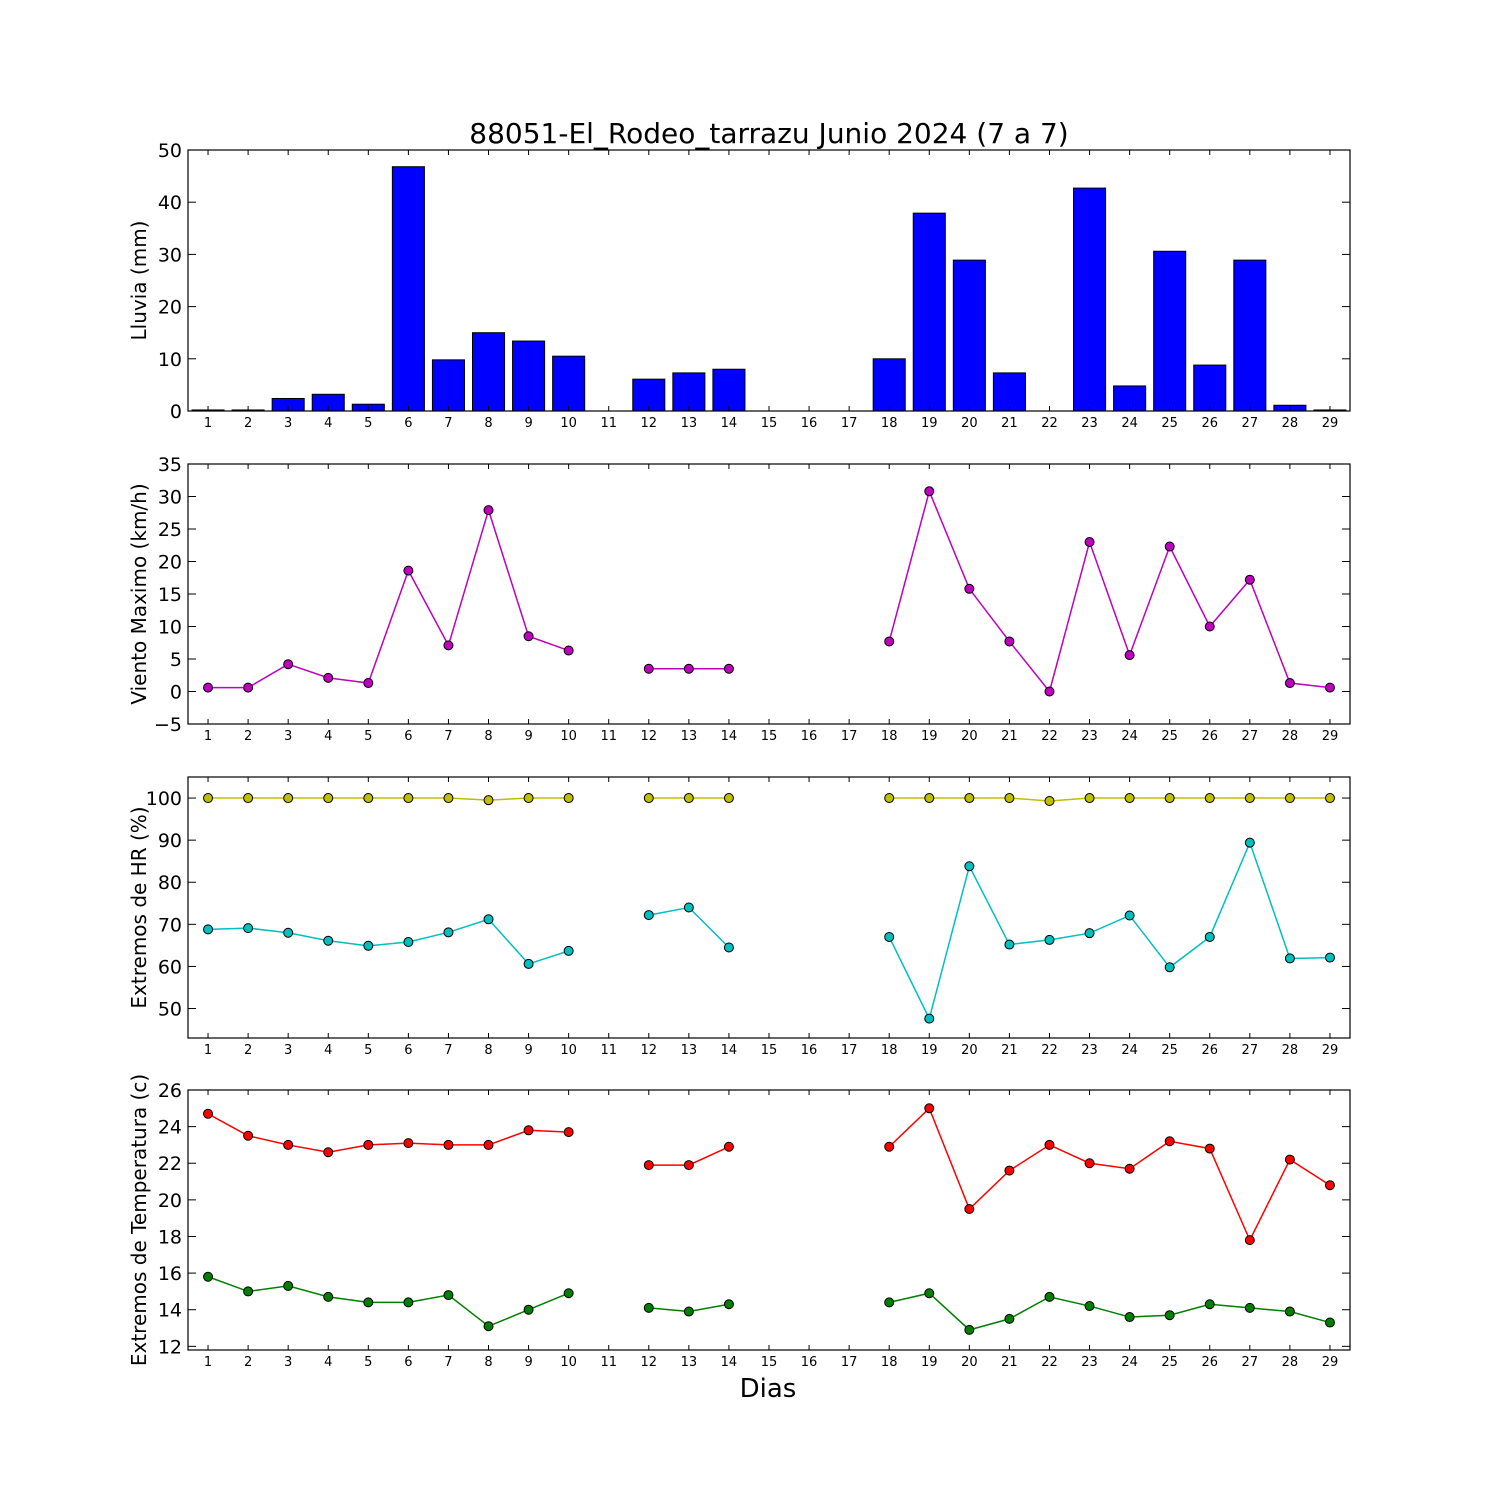  I want to click on y-axis-ticks: −5 0 5 10 15 20 25 30 35, so click(752, 595).